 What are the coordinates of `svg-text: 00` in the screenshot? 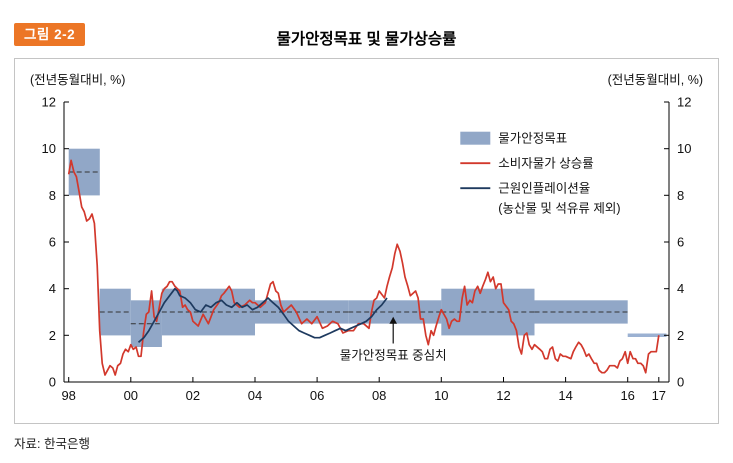 It's located at (131, 395).